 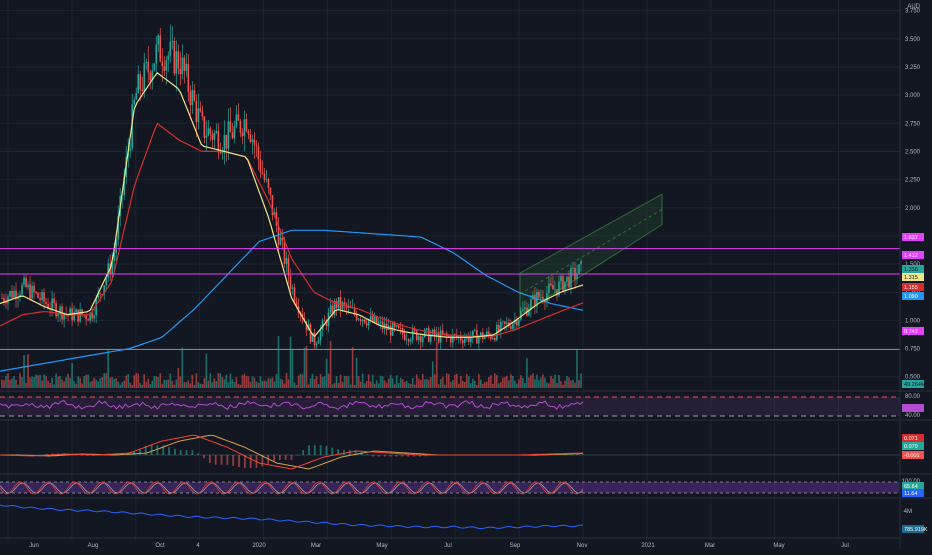 What do you see at coordinates (450, 406) in the screenshot?
I see `rsi-pane` at bounding box center [450, 406].